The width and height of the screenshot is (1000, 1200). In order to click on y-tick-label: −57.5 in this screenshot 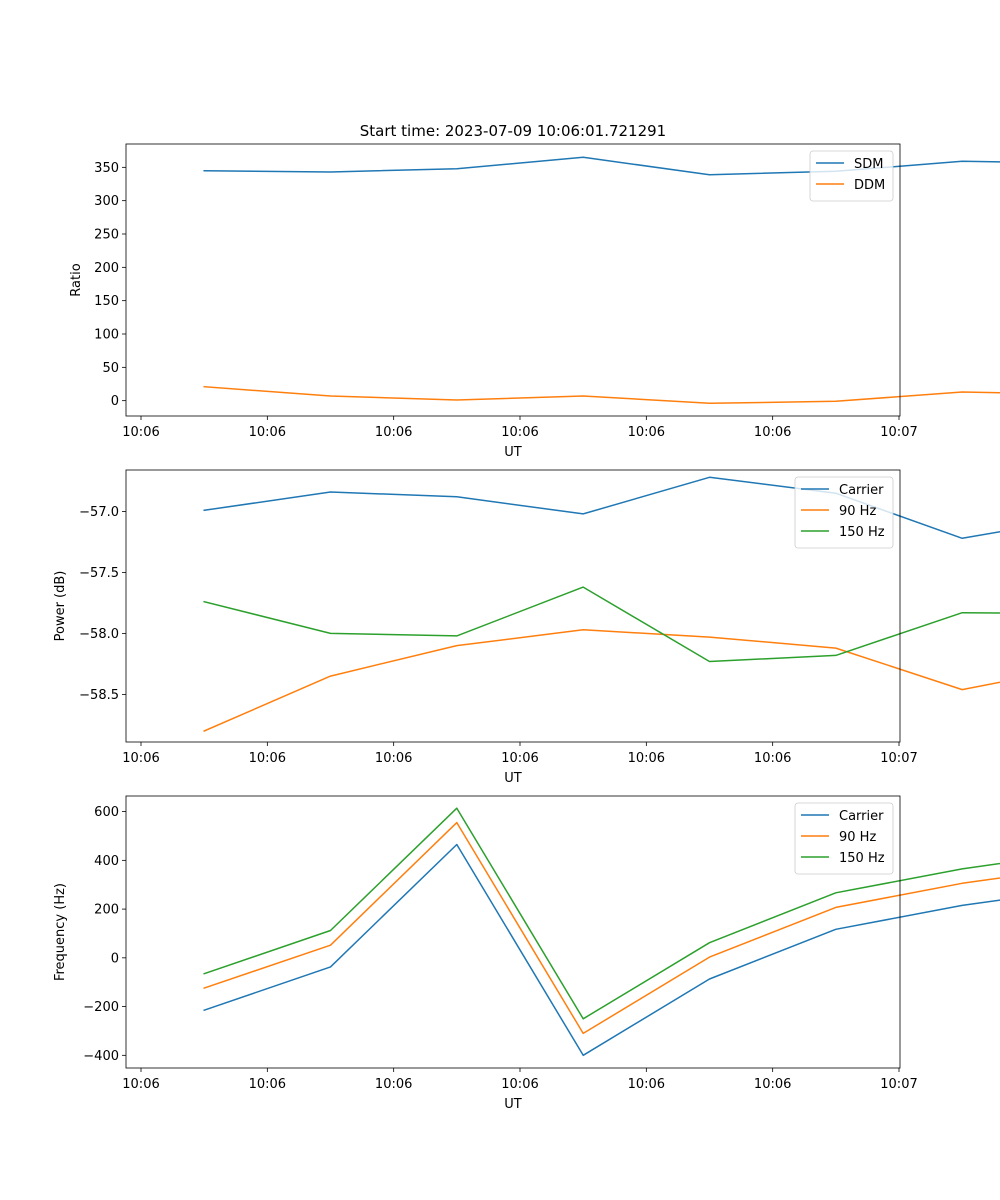, I will do `click(99, 573)`.